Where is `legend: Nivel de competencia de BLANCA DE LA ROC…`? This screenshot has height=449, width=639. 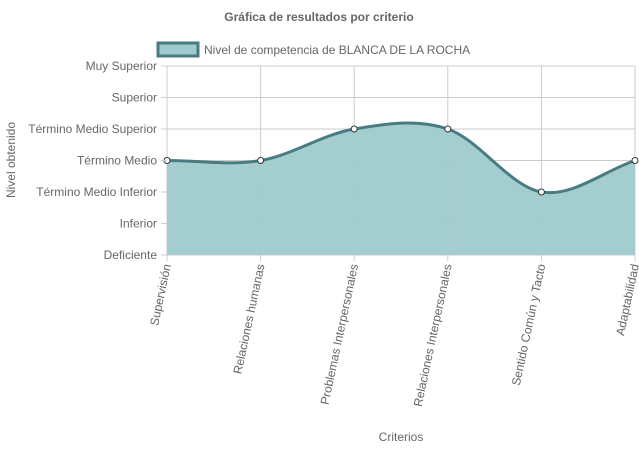
legend: Nivel de competencia de BLANCA DE LA ROC… is located at coordinates (313, 49).